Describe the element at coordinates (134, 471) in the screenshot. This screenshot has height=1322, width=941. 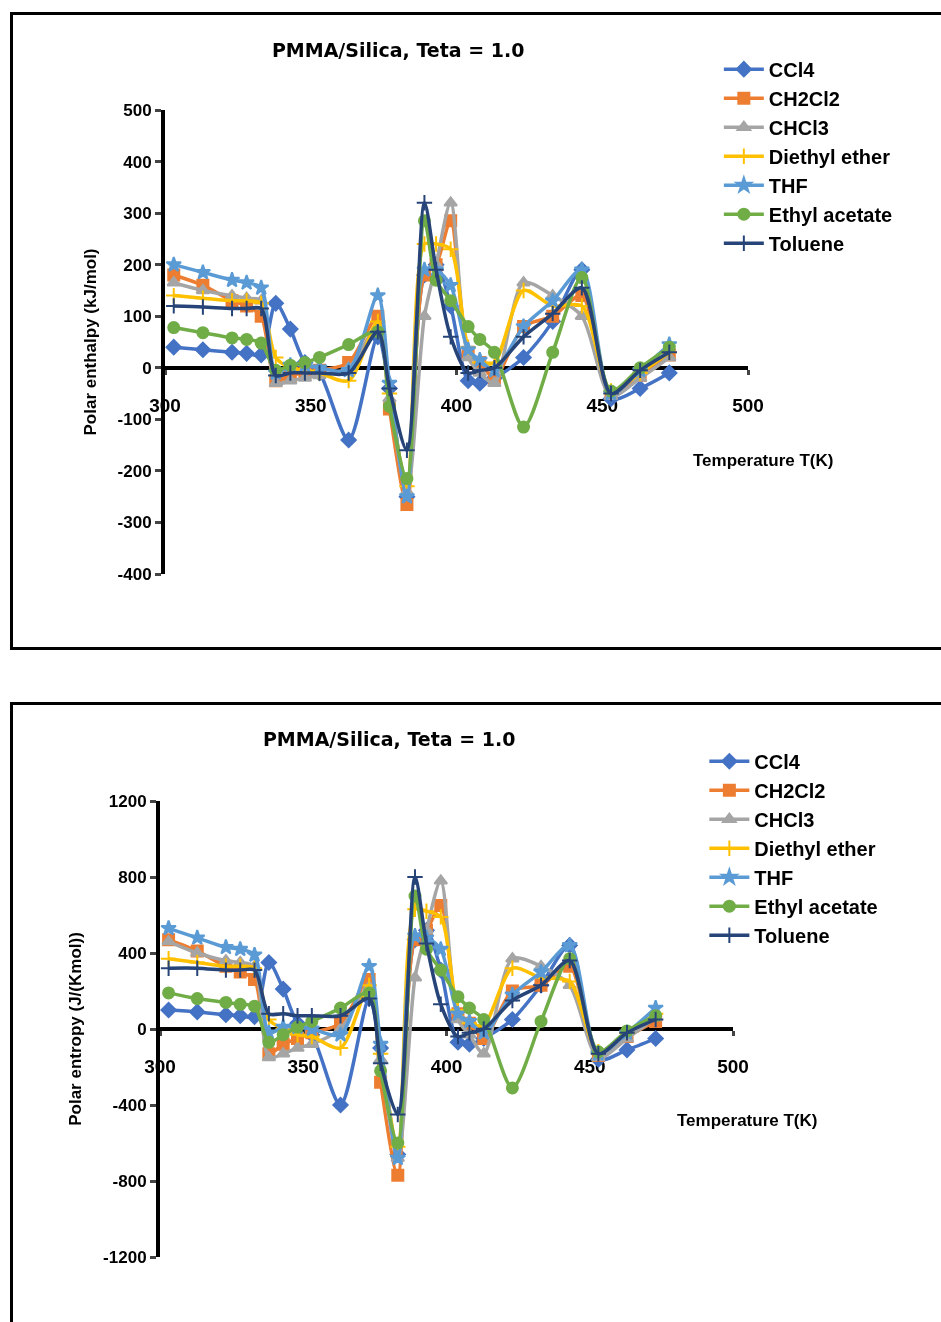
I see `y-tick-label: -200` at that location.